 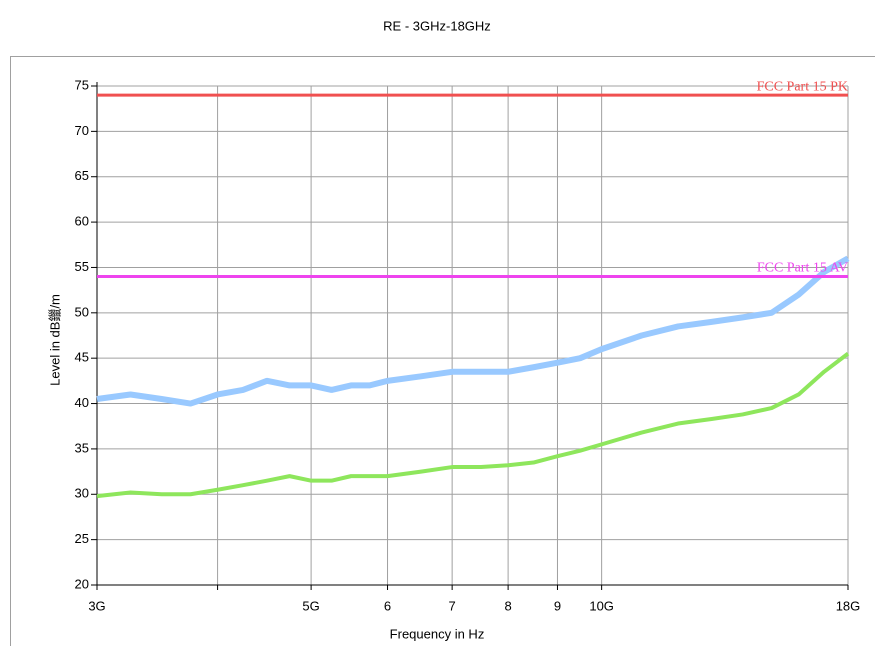 What do you see at coordinates (82, 538) in the screenshot?
I see `y-tick-label: 25` at bounding box center [82, 538].